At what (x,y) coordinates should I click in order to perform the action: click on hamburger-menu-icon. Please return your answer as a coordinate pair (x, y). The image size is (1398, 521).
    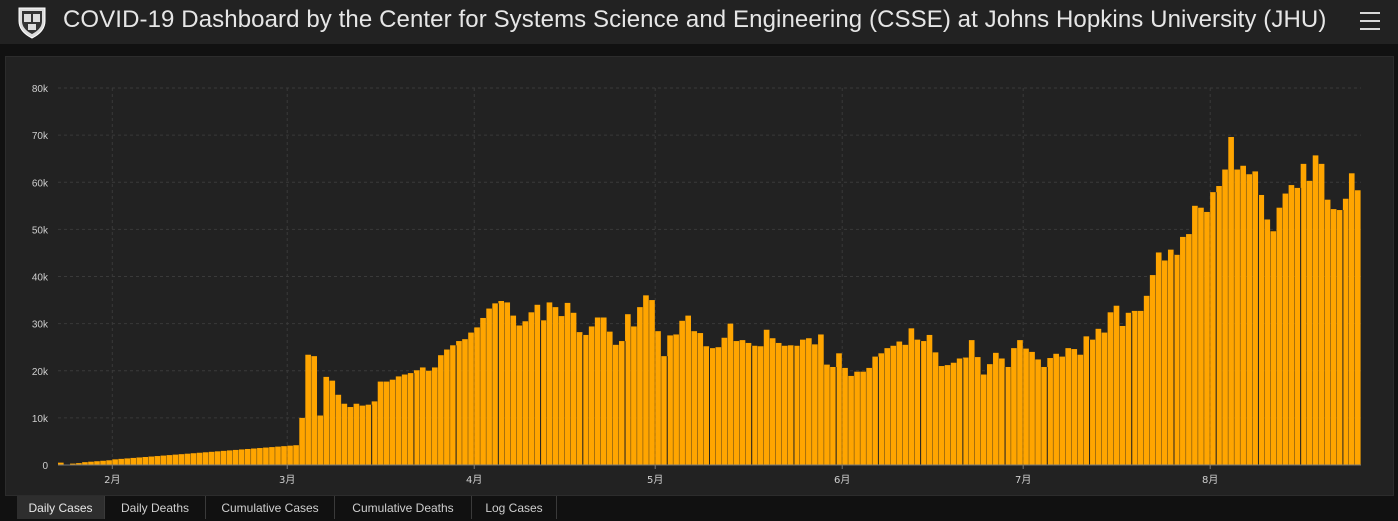
    Looking at the image, I should click on (1370, 21).